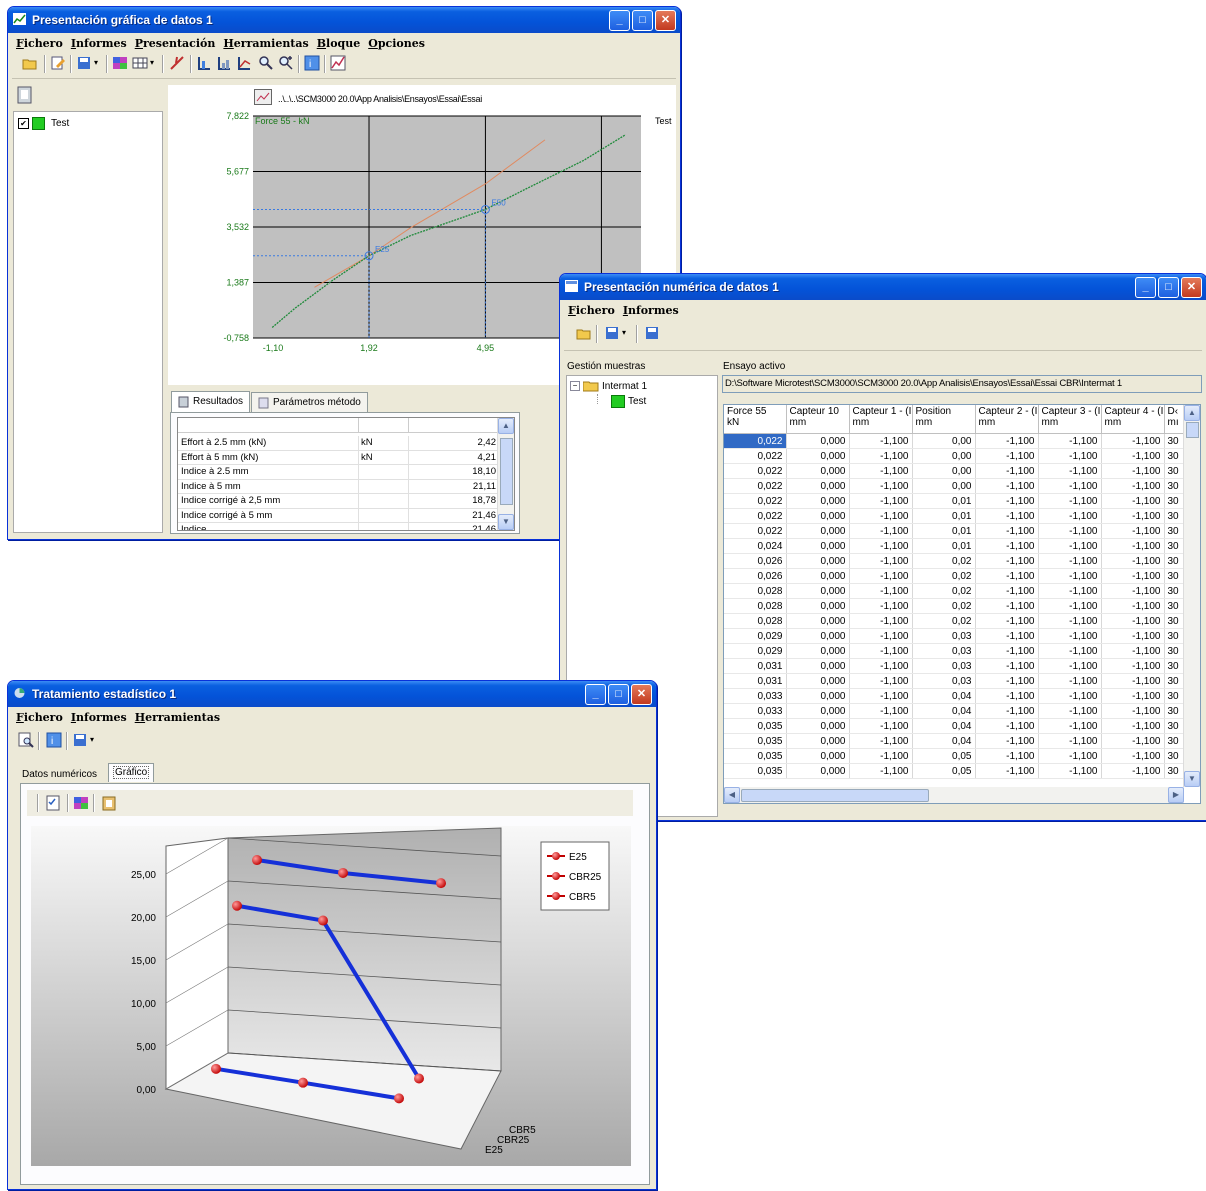 This screenshot has width=1206, height=1191. Describe the element at coordinates (954, 621) in the screenshot. I see `table-row: 0,028 0,000 -1,100 0,02 -1,100 -1,100 -1,100 30` at that location.